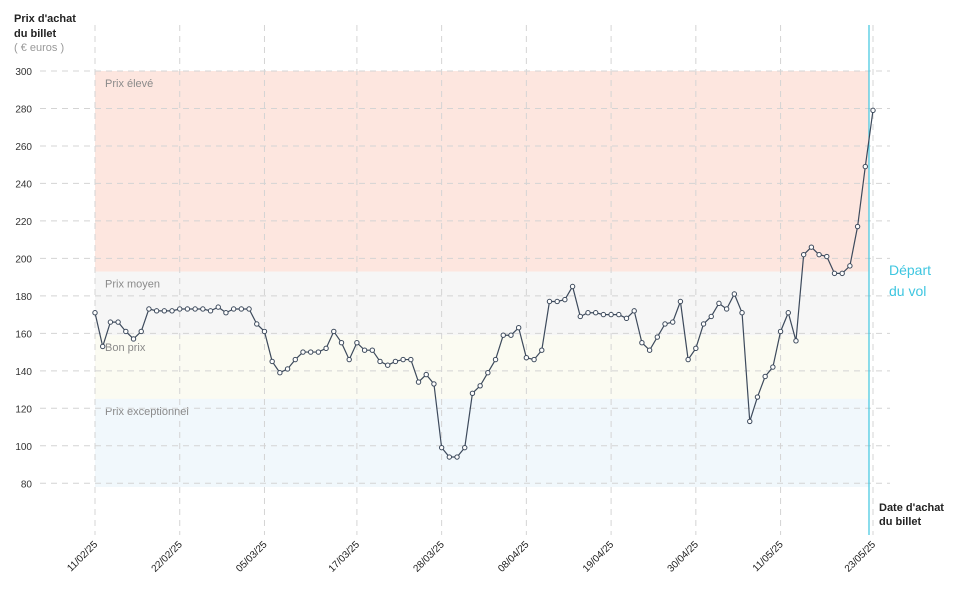  Describe the element at coordinates (132, 285) in the screenshot. I see `band-label: Prix moyen` at that location.